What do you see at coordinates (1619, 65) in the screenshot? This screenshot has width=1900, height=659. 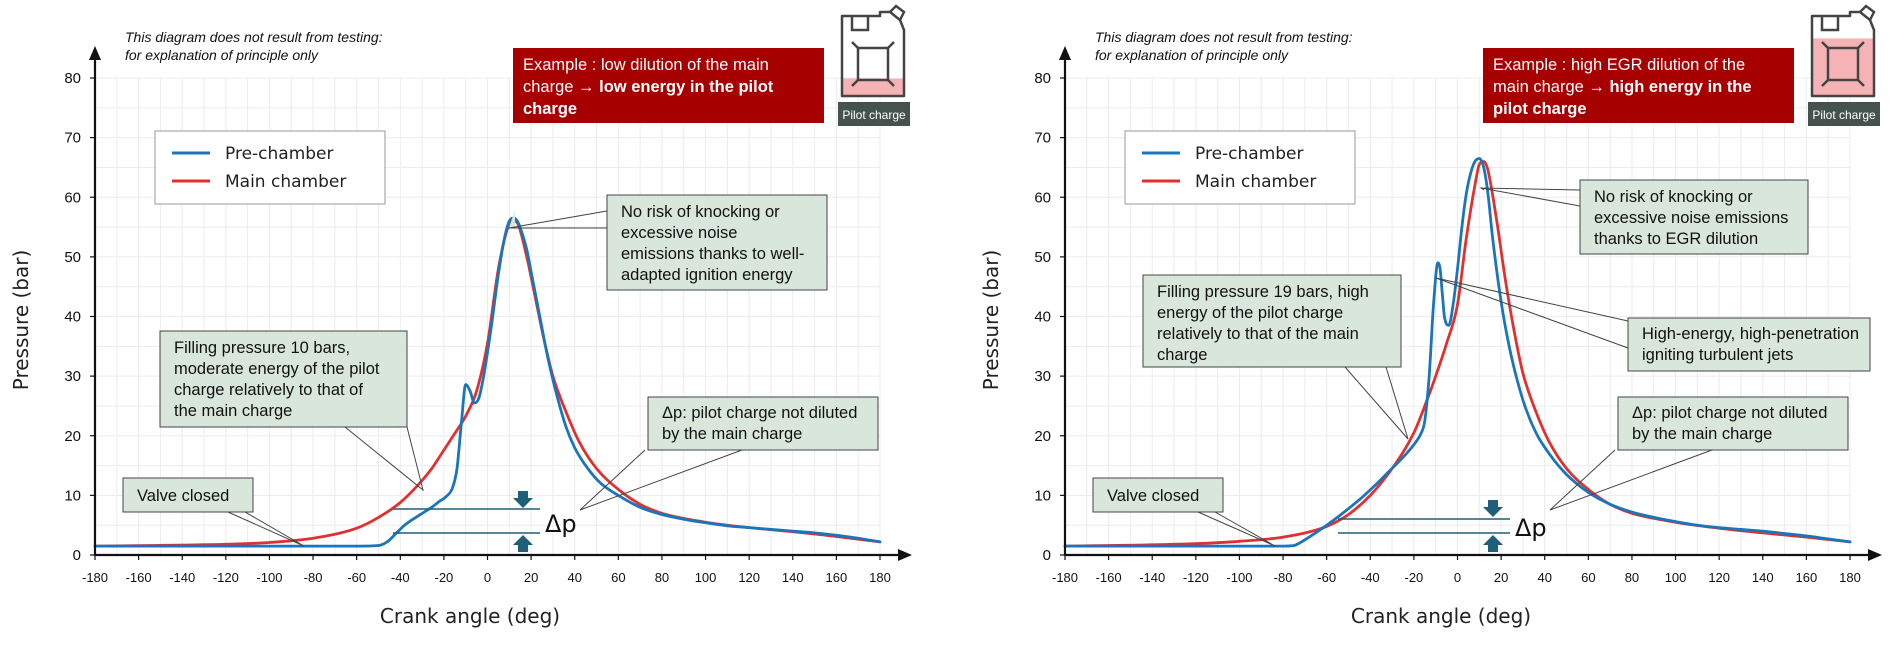 I see `banner-line-1: Example : high EGR dilution of the` at bounding box center [1619, 65].